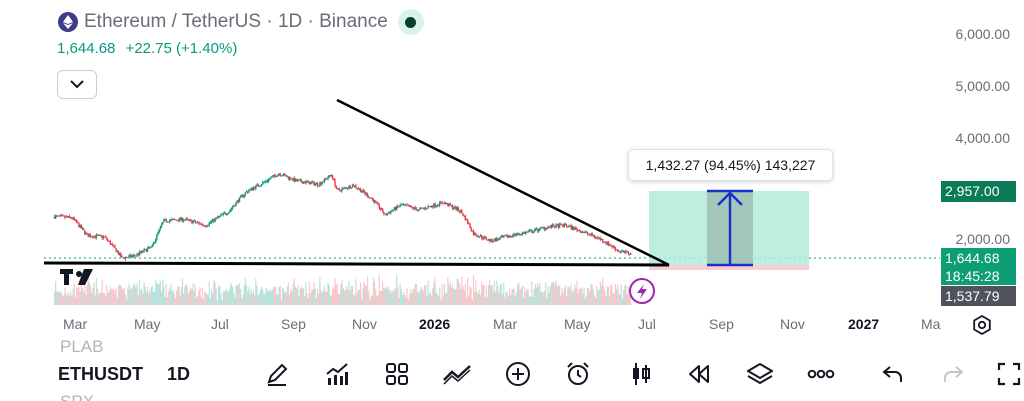 This screenshot has height=401, width=1024. Describe the element at coordinates (100, 374) in the screenshot. I see `symbol-button: ETHUSDT` at that location.